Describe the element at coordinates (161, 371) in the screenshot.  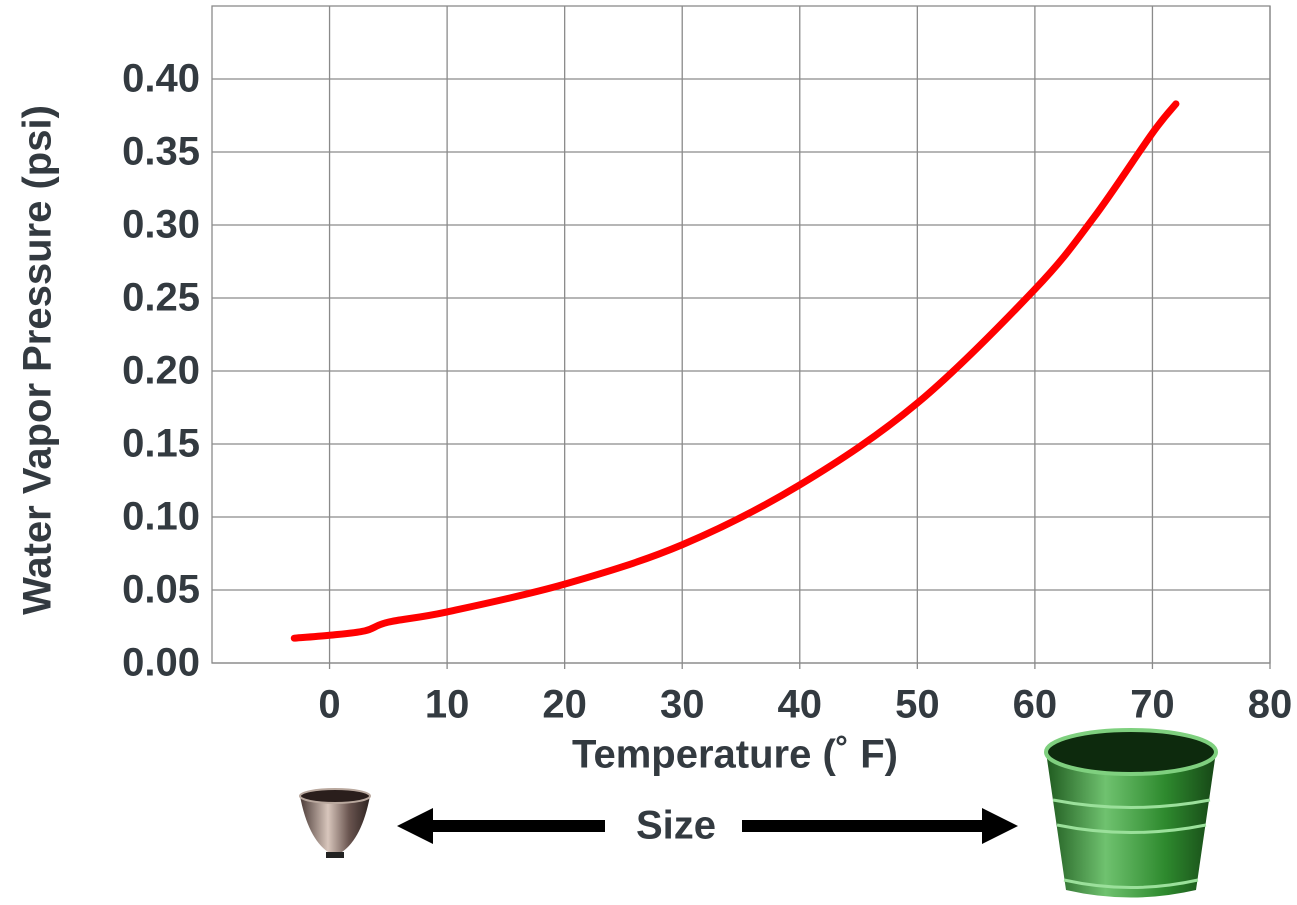
I see `y-tick-label: 0.20` at that location.